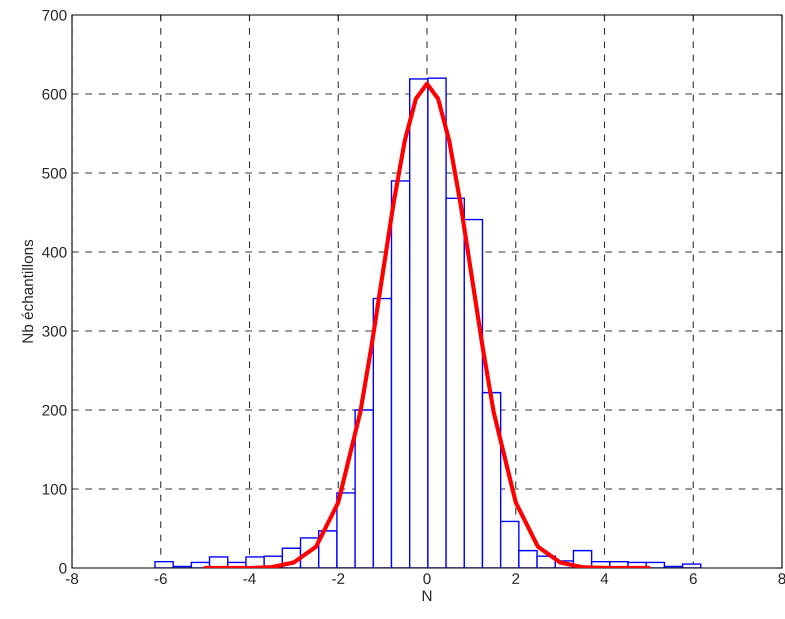 The height and width of the screenshot is (619, 785). Describe the element at coordinates (54, 15) in the screenshot. I see `y-tick-label: 700` at that location.